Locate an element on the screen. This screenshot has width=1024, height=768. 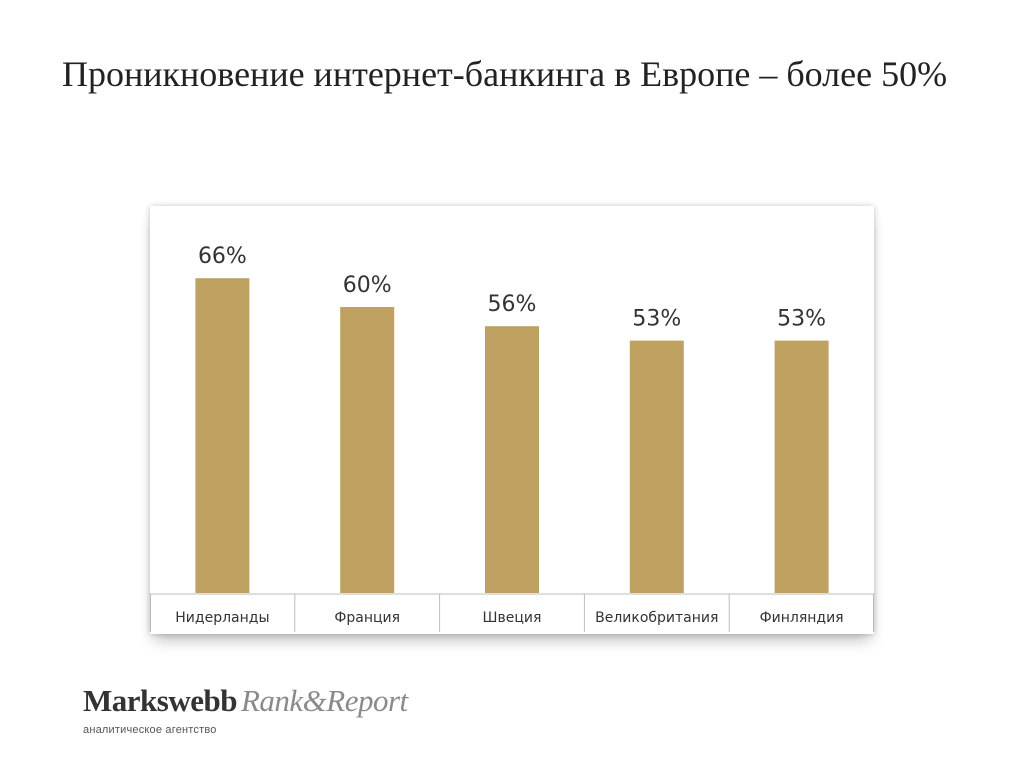
value-label-1: 66% is located at coordinates (222, 256).